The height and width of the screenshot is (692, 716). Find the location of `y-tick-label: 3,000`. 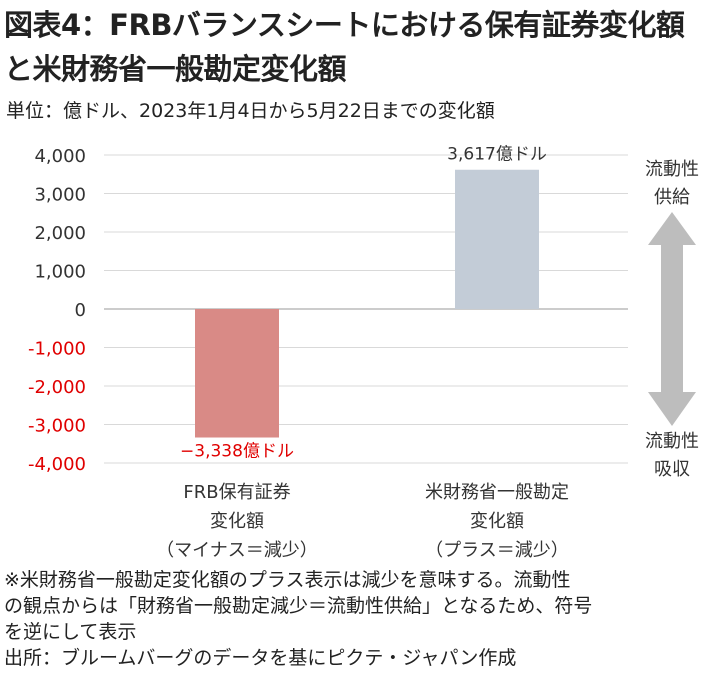

y-tick-label: 3,000 is located at coordinates (60, 195).